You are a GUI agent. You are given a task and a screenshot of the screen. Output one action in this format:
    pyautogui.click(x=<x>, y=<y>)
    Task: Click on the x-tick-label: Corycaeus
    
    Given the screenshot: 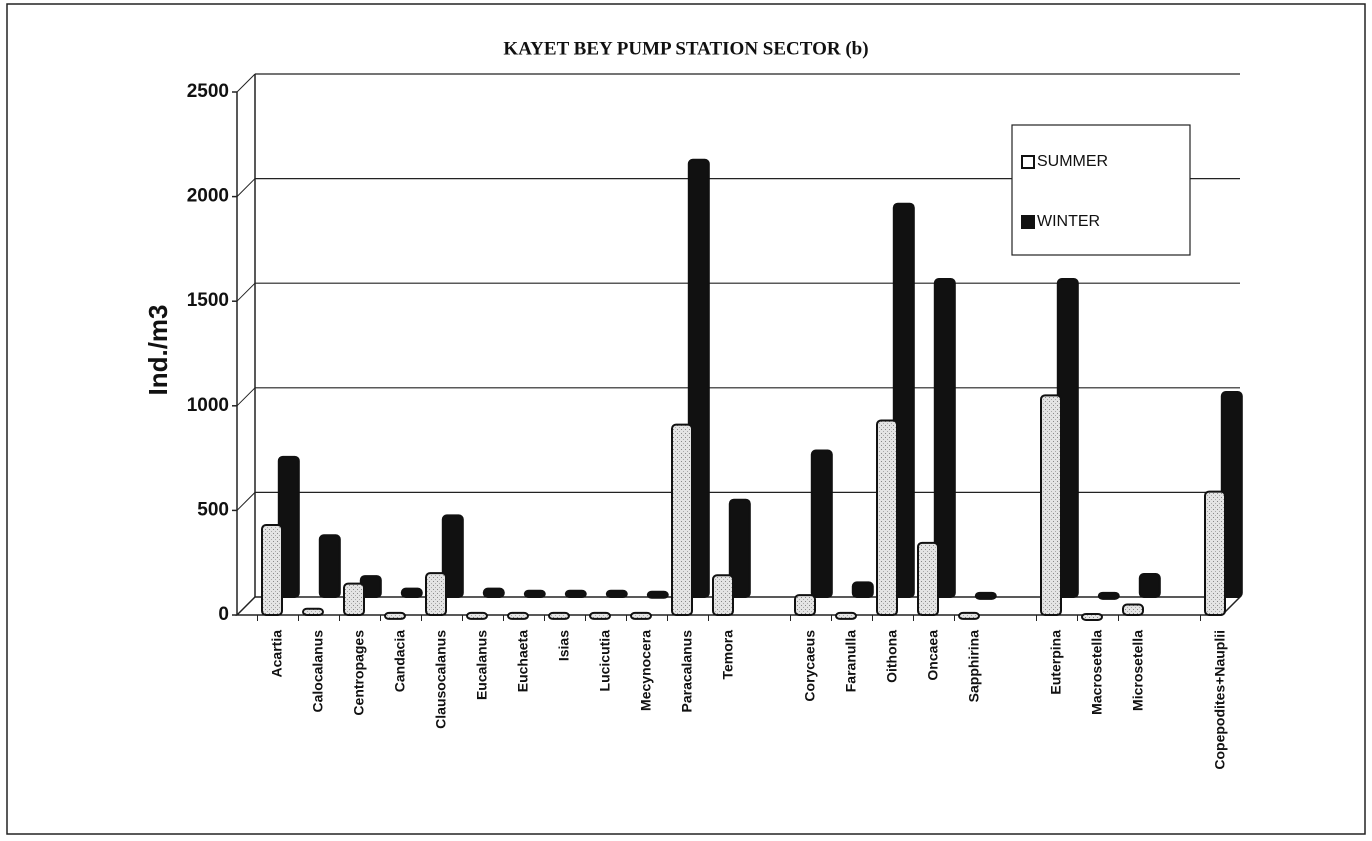 What is the action you would take?
    pyautogui.click(x=810, y=666)
    